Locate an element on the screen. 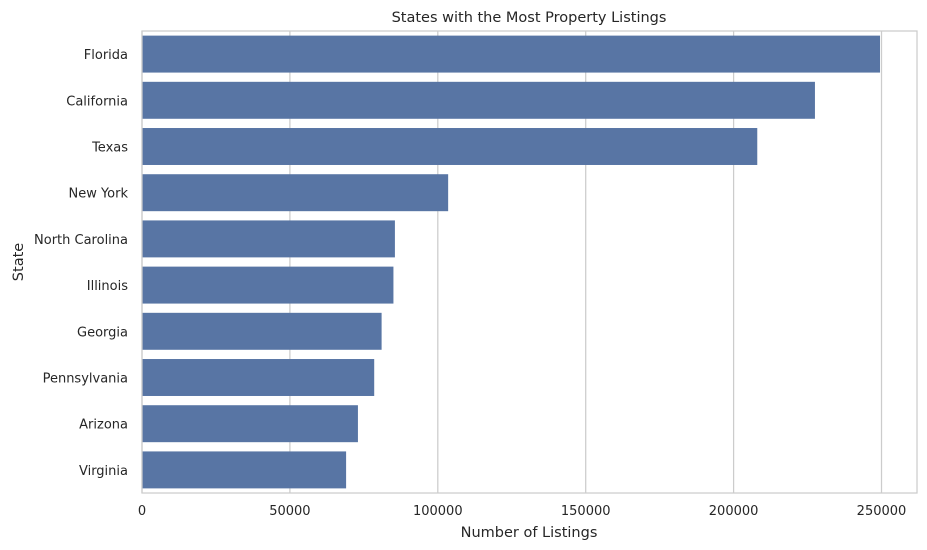 This screenshot has height=550, width=927. bar-florida is located at coordinates (511, 54).